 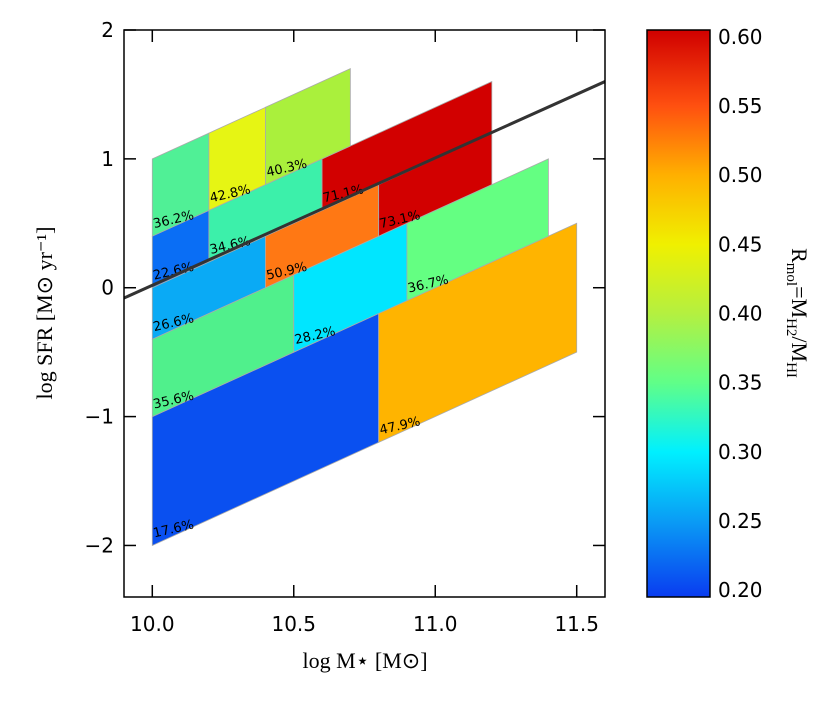 What do you see at coordinates (799, 302) in the screenshot?
I see `colorbar-label-part: =M` at bounding box center [799, 302].